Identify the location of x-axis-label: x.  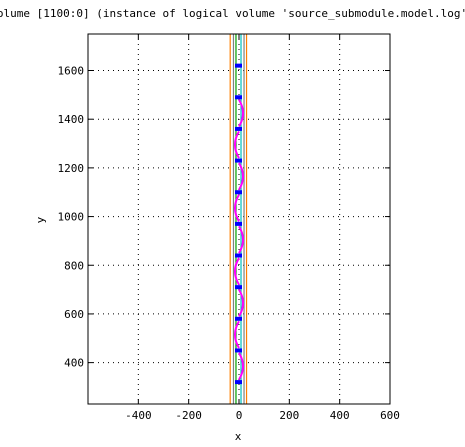
(238, 436).